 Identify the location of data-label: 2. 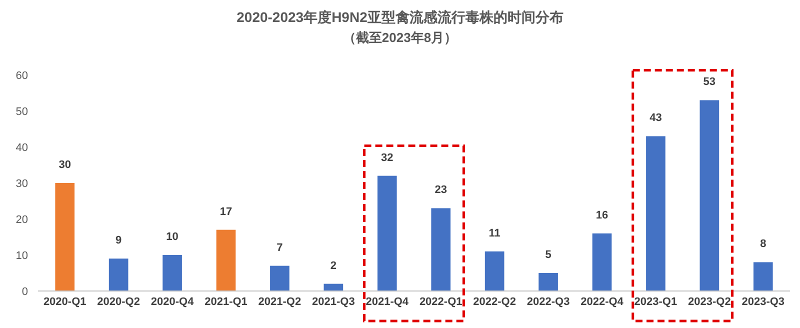
(333, 266).